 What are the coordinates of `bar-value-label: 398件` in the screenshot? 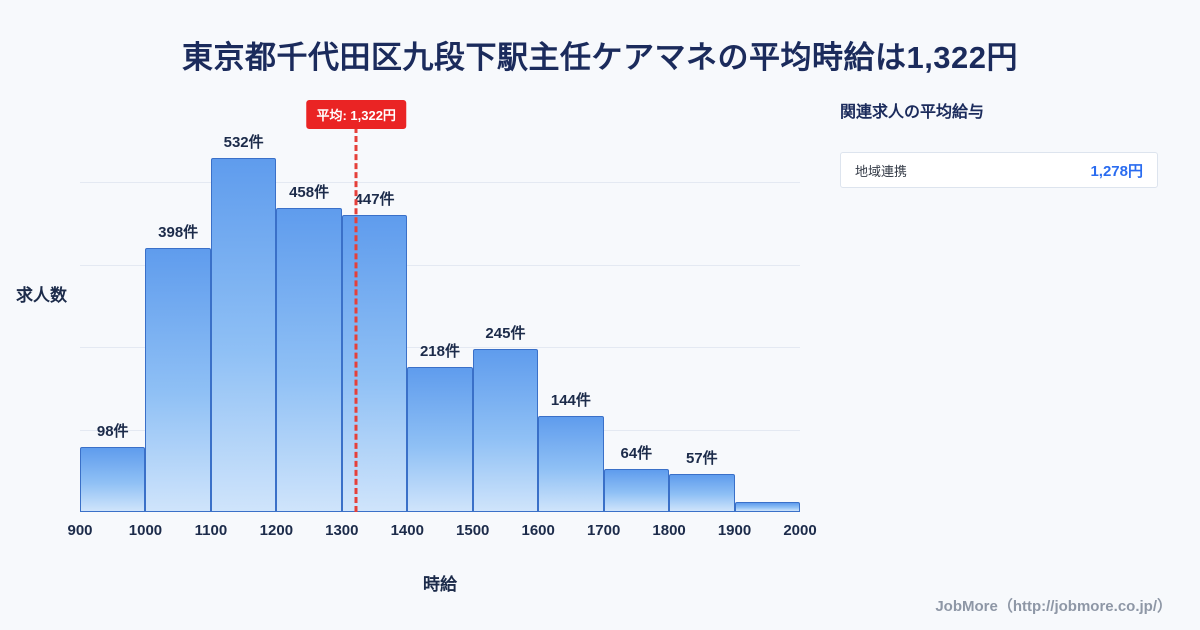 It's located at (178, 232).